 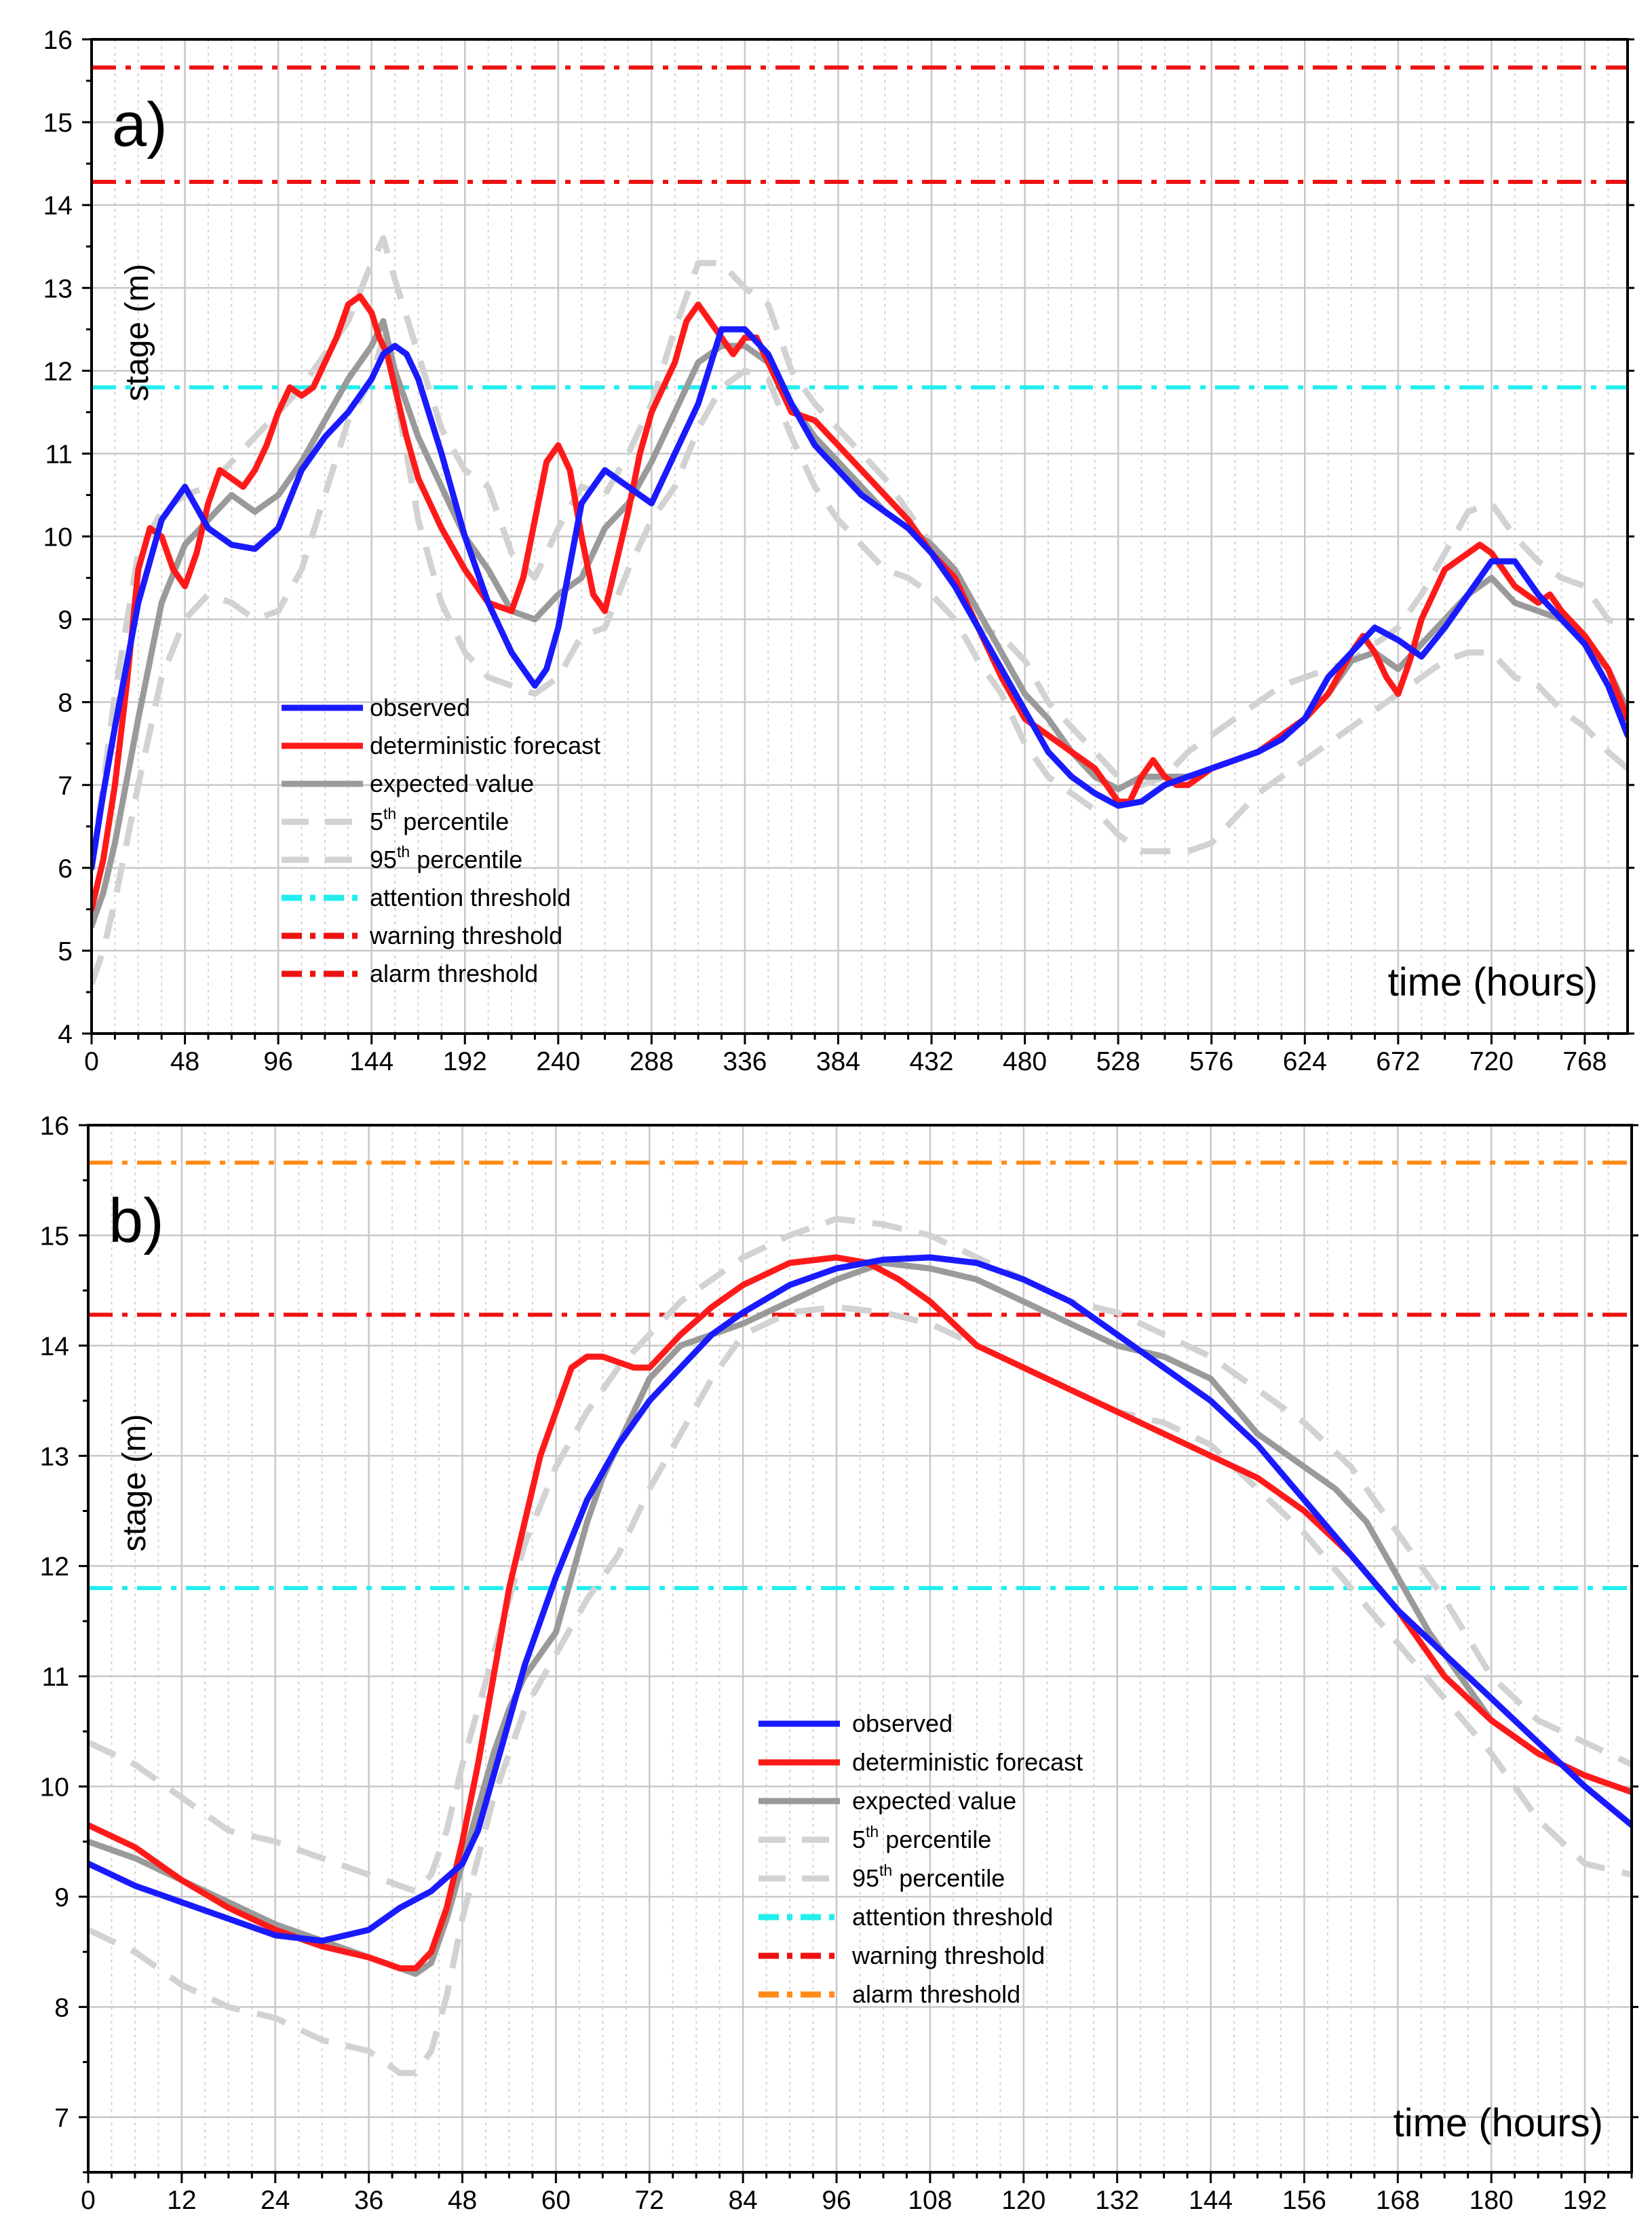 I want to click on x-tick-label: 168, so click(x=1398, y=2198).